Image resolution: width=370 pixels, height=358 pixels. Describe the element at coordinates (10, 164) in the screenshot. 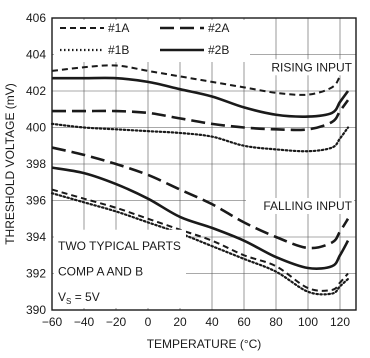

I see `y-axis-label: THRESHOLD VOLTAGE (mV)` at that location.